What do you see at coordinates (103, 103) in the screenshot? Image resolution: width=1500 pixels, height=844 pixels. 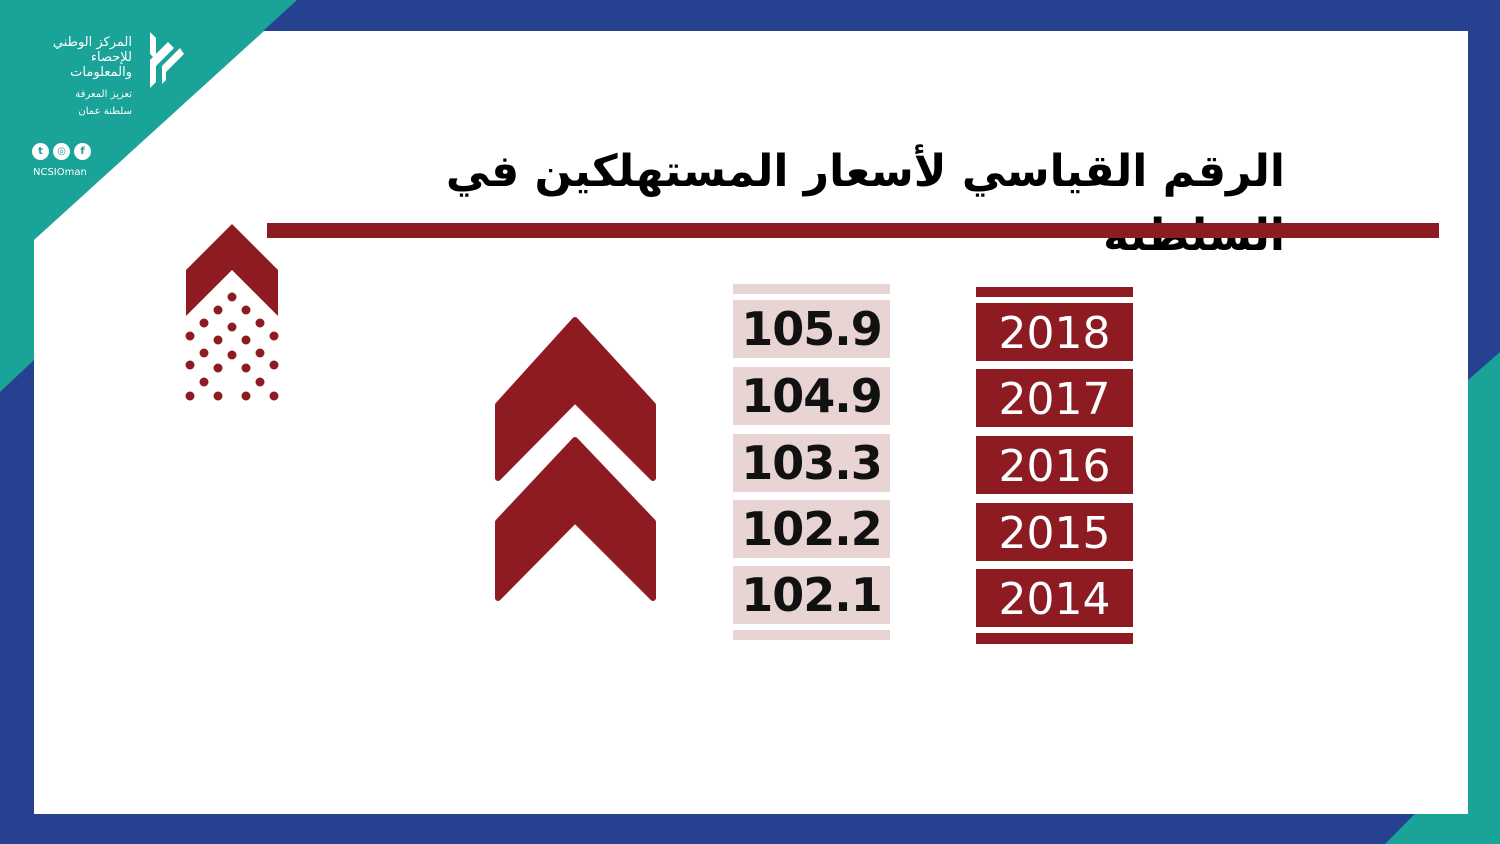 I see `ncsi-tagline: تعزيز المعرفة سلطنة عمان` at bounding box center [103, 103].